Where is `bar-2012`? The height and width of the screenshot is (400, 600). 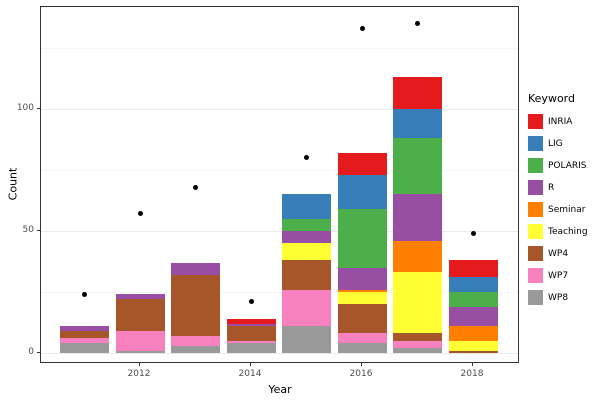
bar-2012 is located at coordinates (140, 323).